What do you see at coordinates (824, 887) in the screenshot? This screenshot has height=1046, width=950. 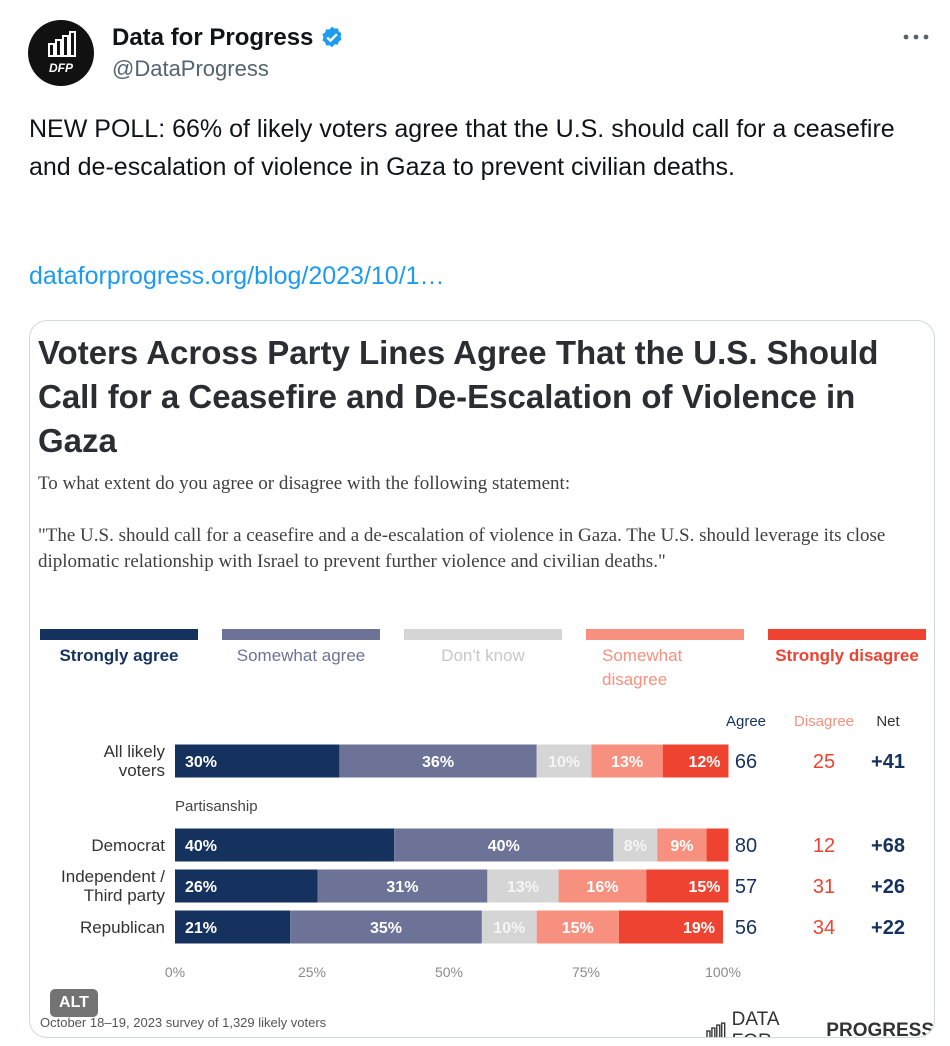 I see `disagree-total: 31` at bounding box center [824, 887].